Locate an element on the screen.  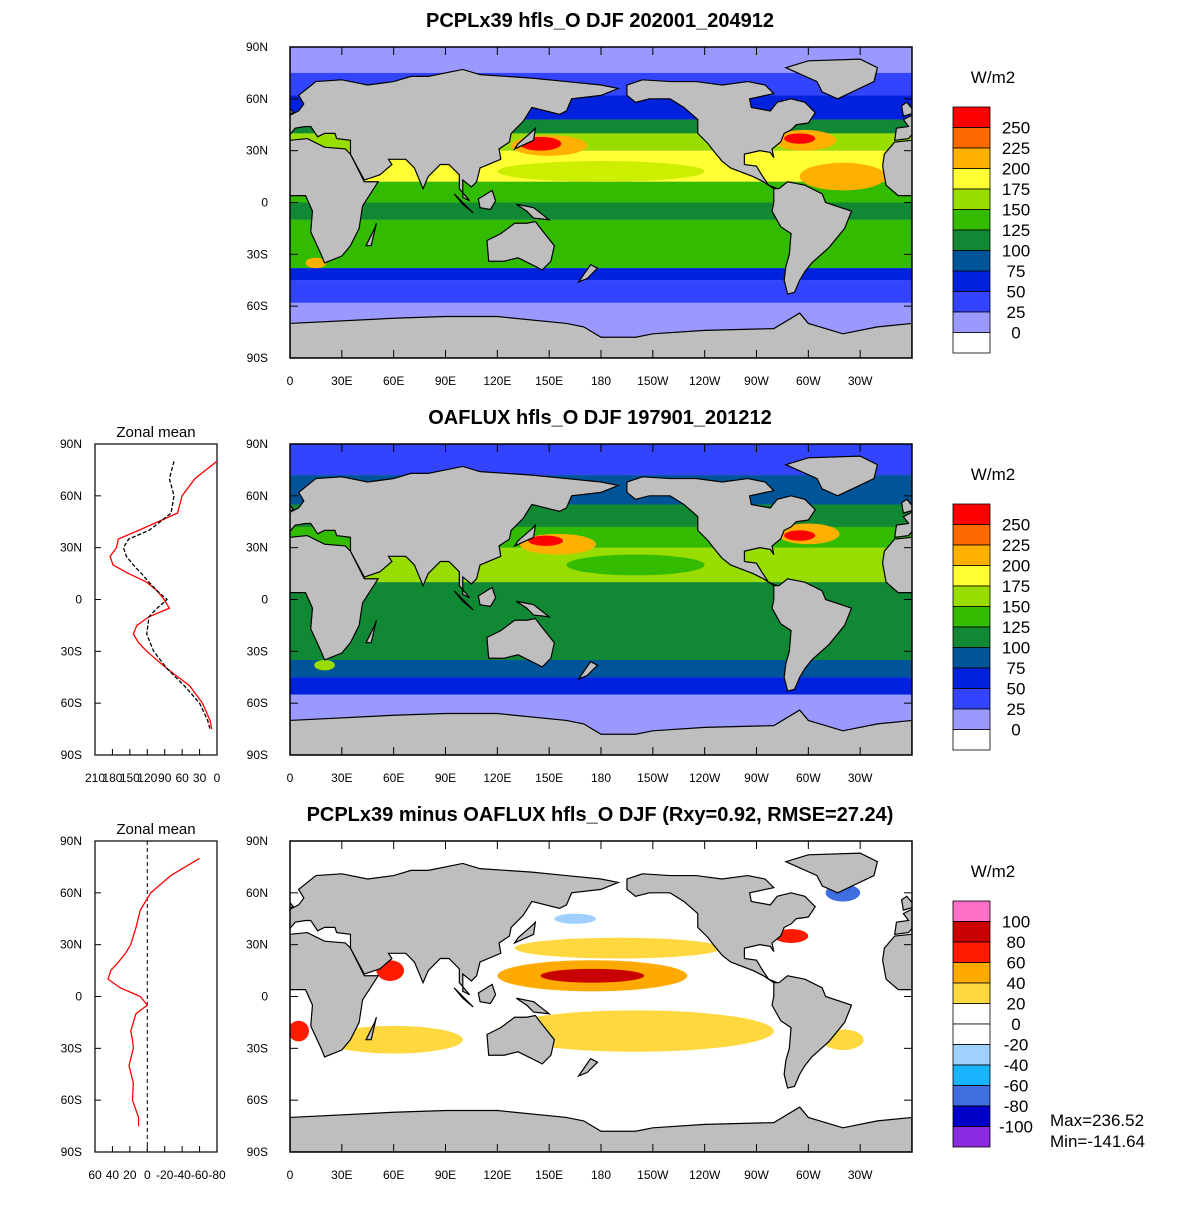
colorbar-label: -80 is located at coordinates (1016, 1106).